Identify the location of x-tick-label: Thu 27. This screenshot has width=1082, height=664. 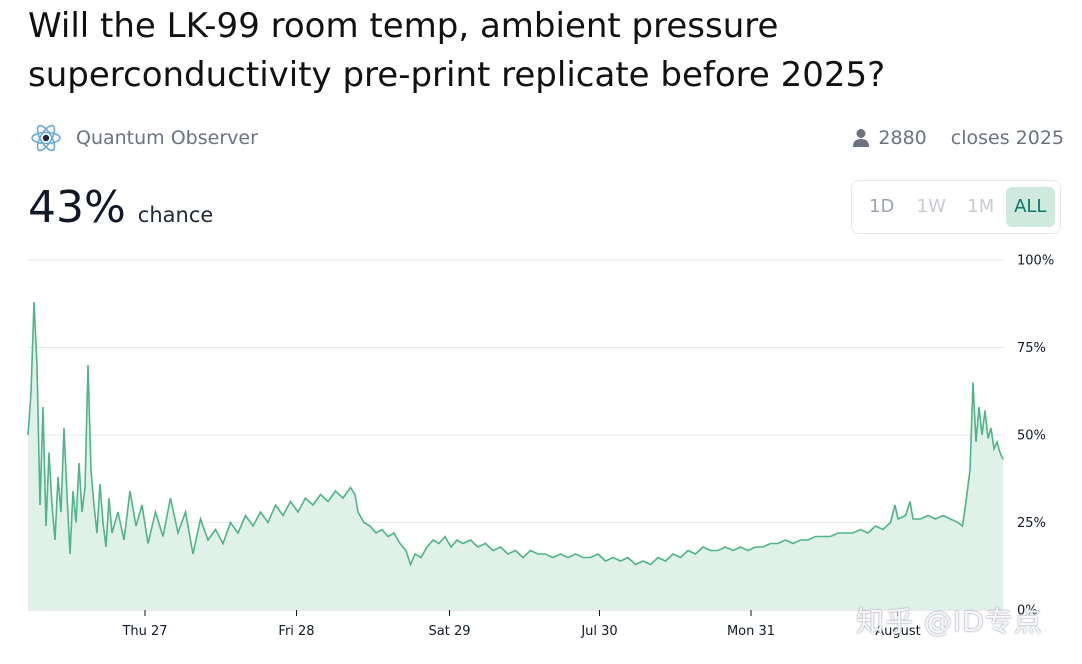
(144, 631).